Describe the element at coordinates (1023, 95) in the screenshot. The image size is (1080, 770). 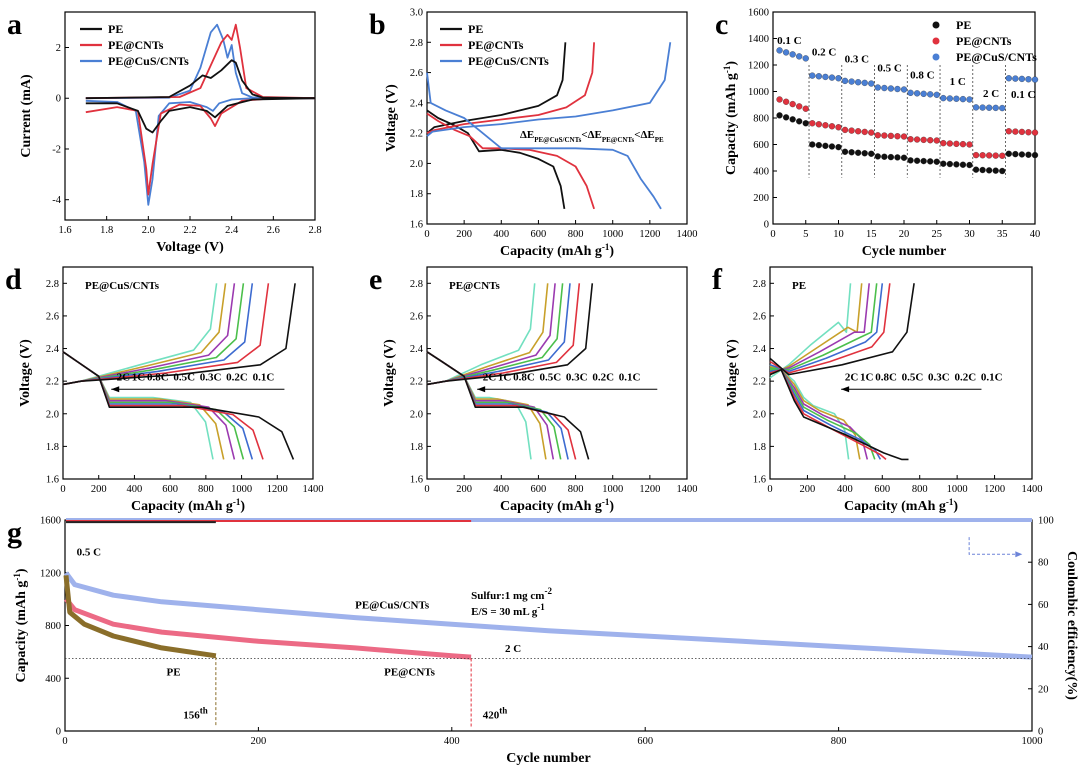
I see `rate-label: 0.1 C` at that location.